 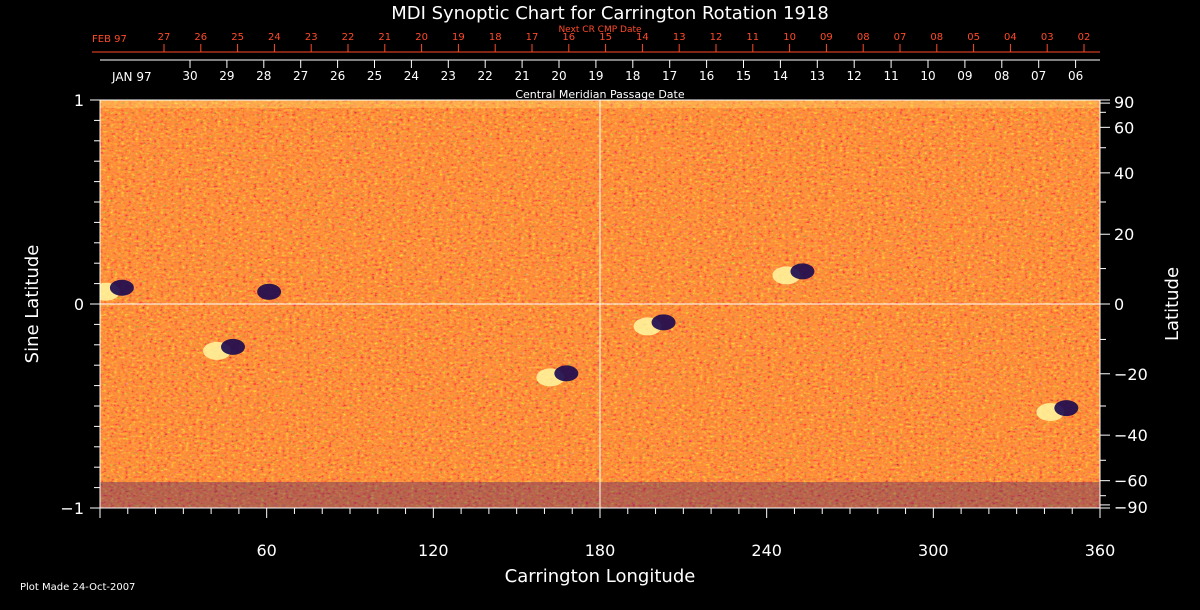 What do you see at coordinates (1100, 550) in the screenshot?
I see `x-tick-label: 360` at bounding box center [1100, 550].